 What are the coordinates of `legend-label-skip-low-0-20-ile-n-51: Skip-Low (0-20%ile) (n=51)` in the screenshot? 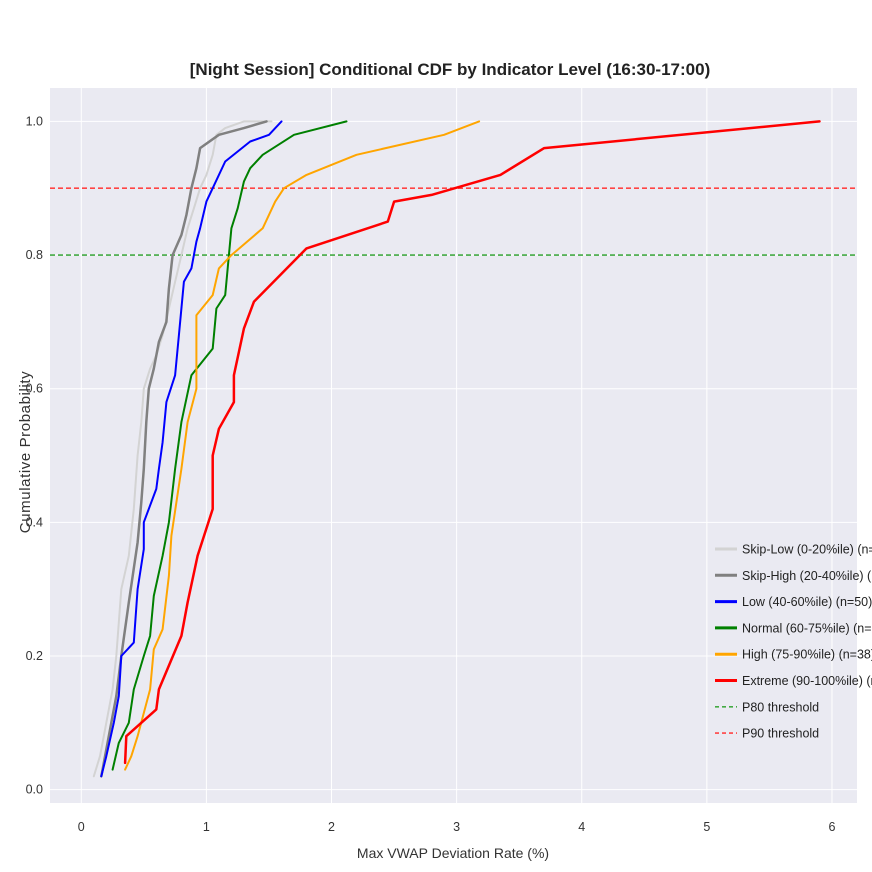 It's located at (807, 550).